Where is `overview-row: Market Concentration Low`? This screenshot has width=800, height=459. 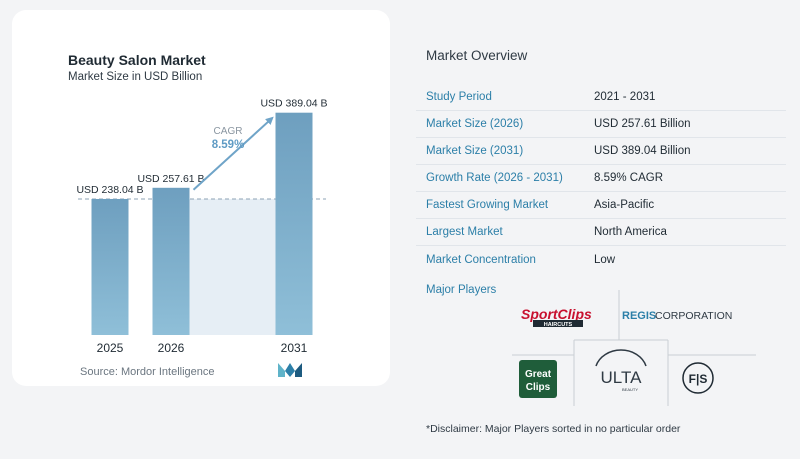 overview-row: Market Concentration Low is located at coordinates (601, 259).